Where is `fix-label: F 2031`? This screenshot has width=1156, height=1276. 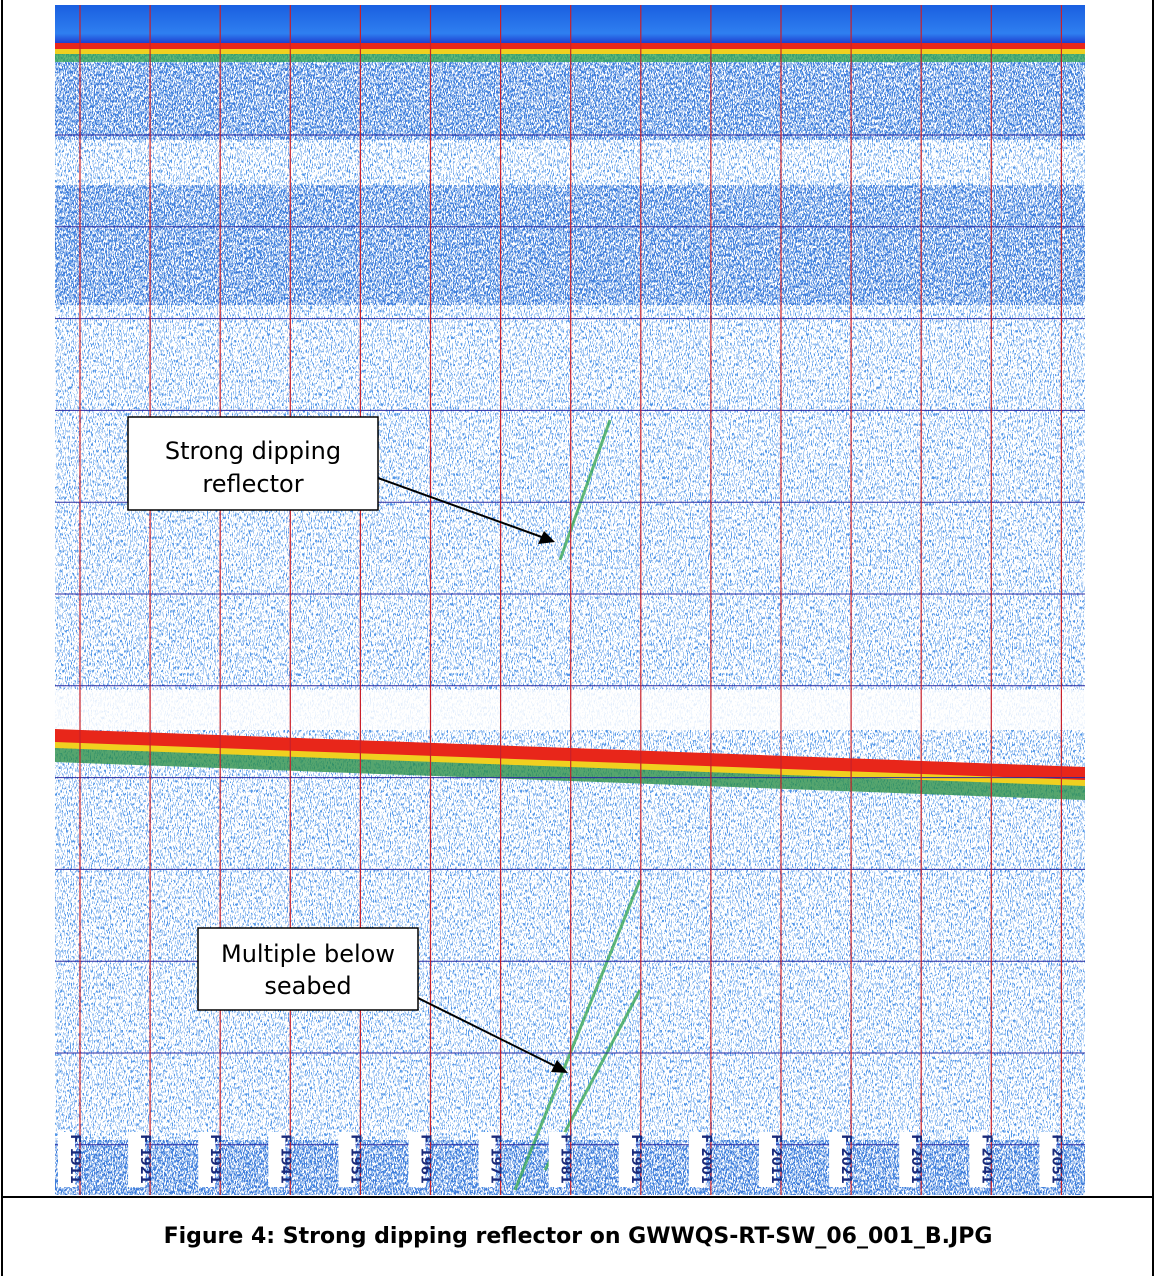
fix-label: F 2031 is located at coordinates (915, 1159).